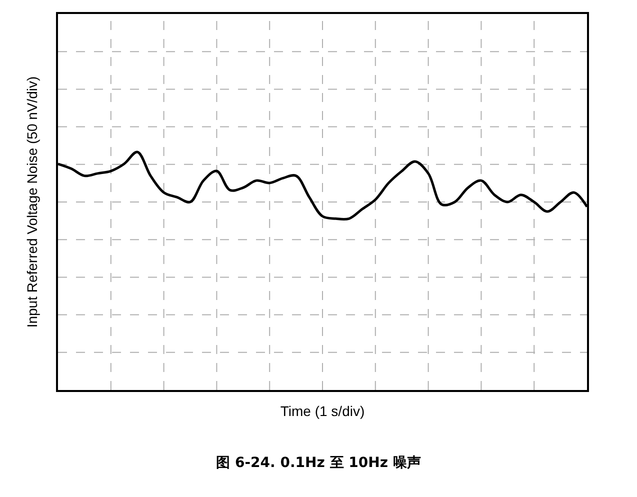 The width and height of the screenshot is (637, 497). Describe the element at coordinates (32, 202) in the screenshot. I see `y-axis-title: Input Referred Voltage Noise (50 nV/div)` at that location.